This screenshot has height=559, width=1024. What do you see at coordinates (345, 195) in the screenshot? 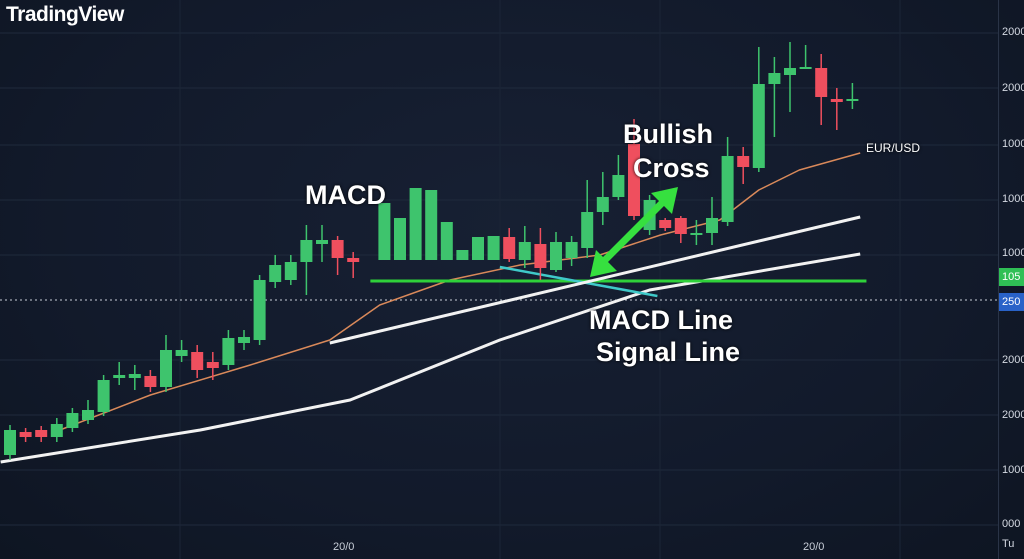
I see `macd-label: MACD` at bounding box center [345, 195].